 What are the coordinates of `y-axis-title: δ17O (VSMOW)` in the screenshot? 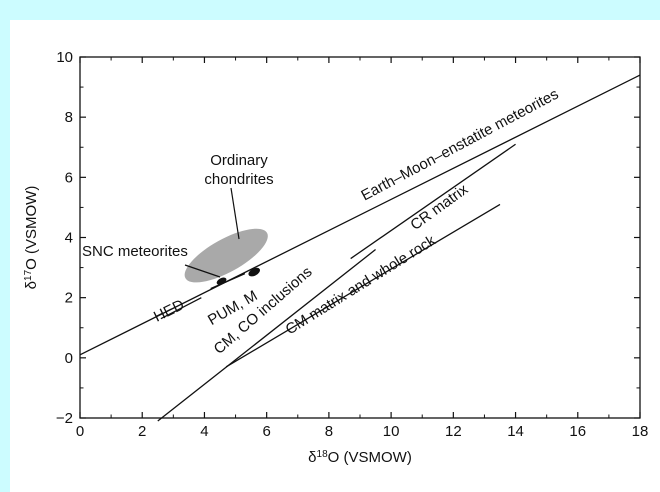 It's located at (32, 238).